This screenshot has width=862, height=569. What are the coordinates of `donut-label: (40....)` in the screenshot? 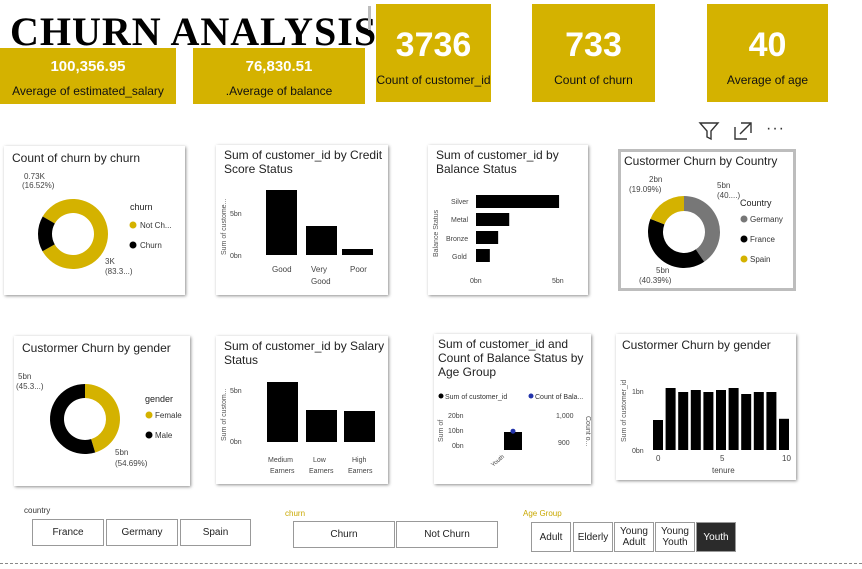 It's located at (728, 195).